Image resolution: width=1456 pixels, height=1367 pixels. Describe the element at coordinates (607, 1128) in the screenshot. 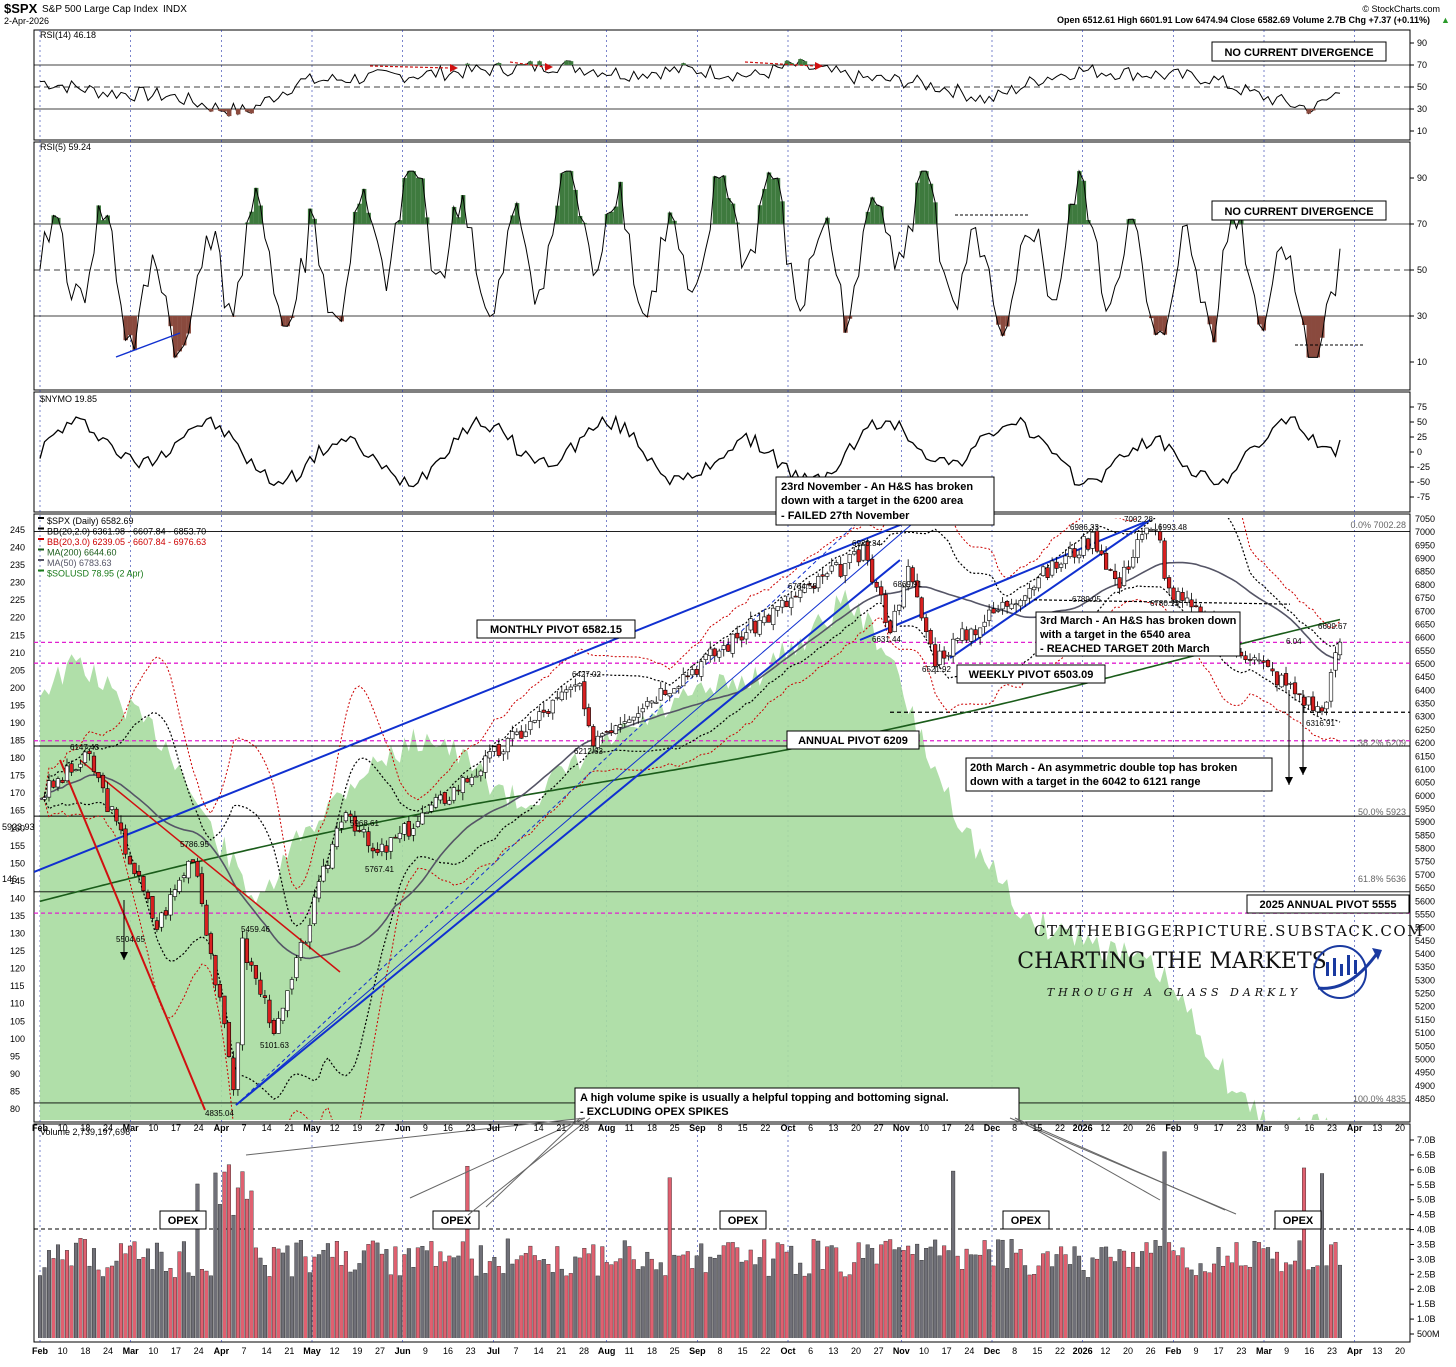

I see `x-tick-label-price: Aug` at that location.